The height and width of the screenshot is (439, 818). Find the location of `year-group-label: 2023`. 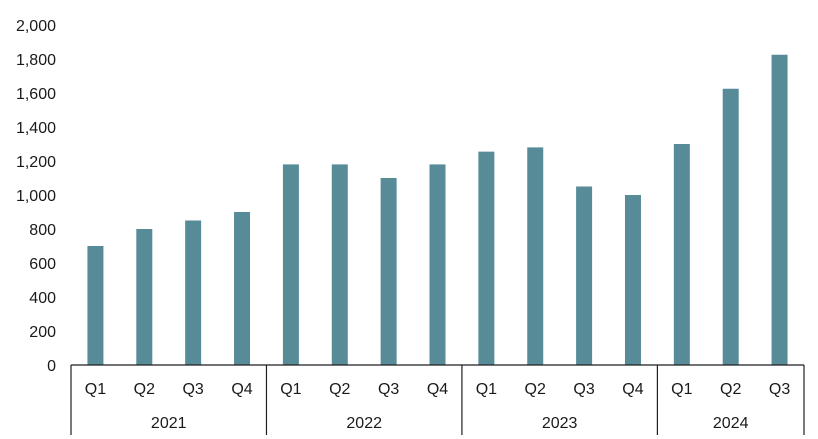

year-group-label: 2023 is located at coordinates (560, 423).